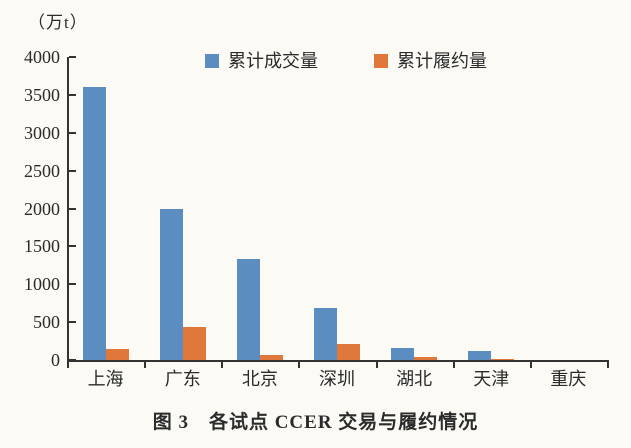 This screenshot has width=631, height=448. What do you see at coordinates (336, 379) in the screenshot?
I see `x-axis-category-label: 深圳` at bounding box center [336, 379].